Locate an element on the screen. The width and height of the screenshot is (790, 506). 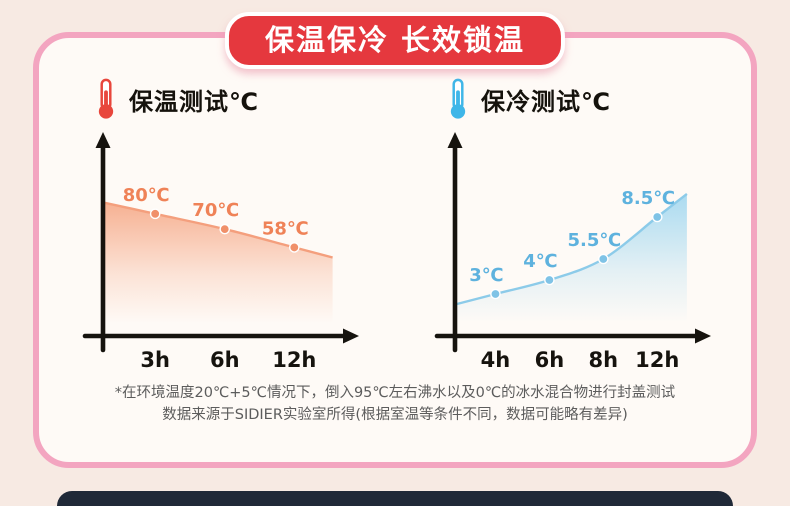
value-label: 5.5℃ is located at coordinates (594, 240).